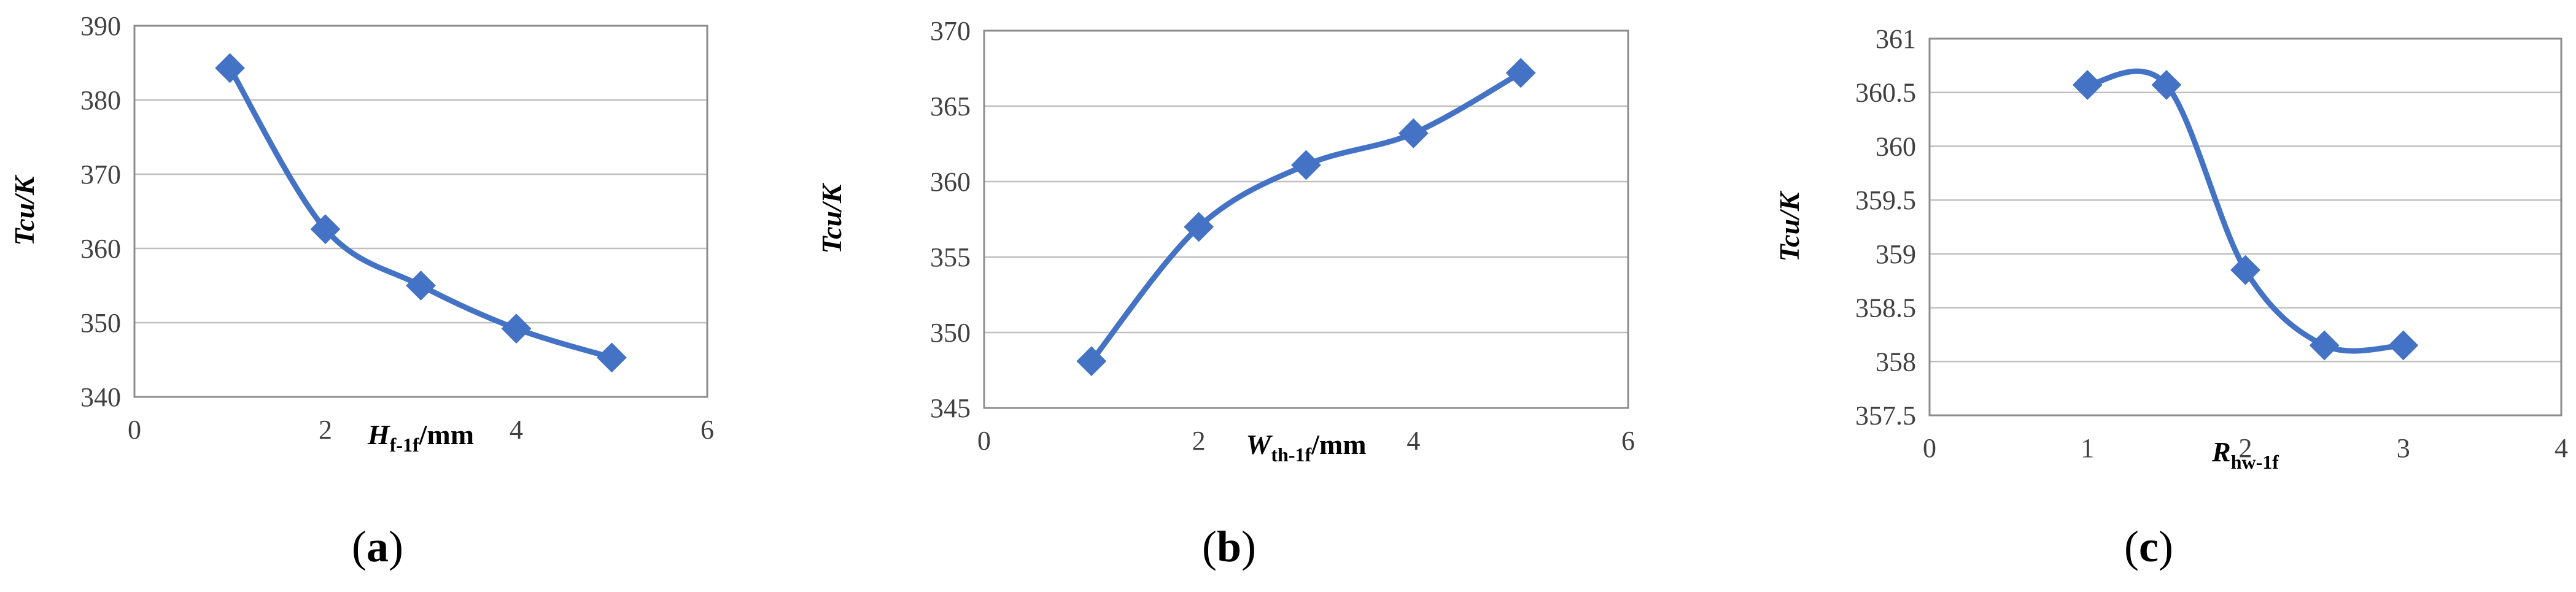  What do you see at coordinates (950, 408) in the screenshot?
I see `y-tick-label: 345` at bounding box center [950, 408].